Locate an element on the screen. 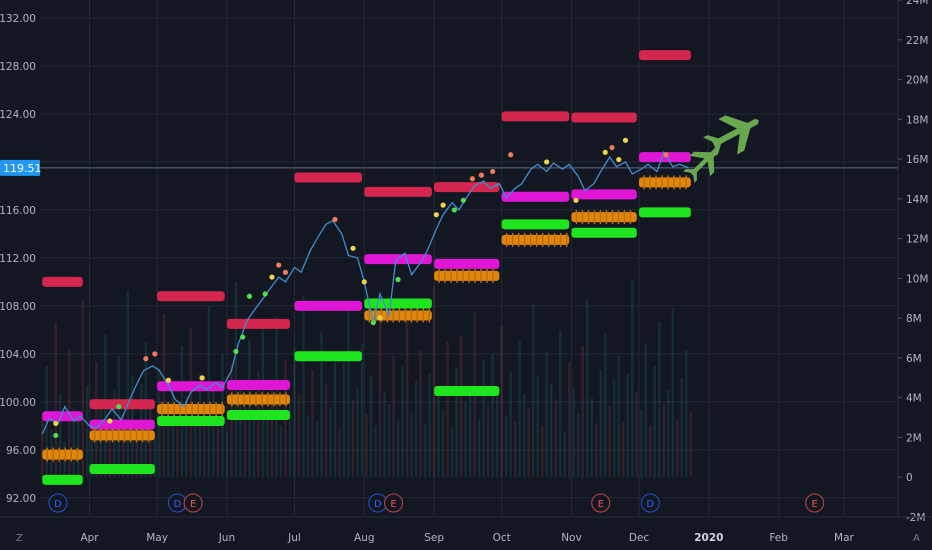 This screenshot has width=932, height=550. volume-tick-label: 16M is located at coordinates (917, 160).